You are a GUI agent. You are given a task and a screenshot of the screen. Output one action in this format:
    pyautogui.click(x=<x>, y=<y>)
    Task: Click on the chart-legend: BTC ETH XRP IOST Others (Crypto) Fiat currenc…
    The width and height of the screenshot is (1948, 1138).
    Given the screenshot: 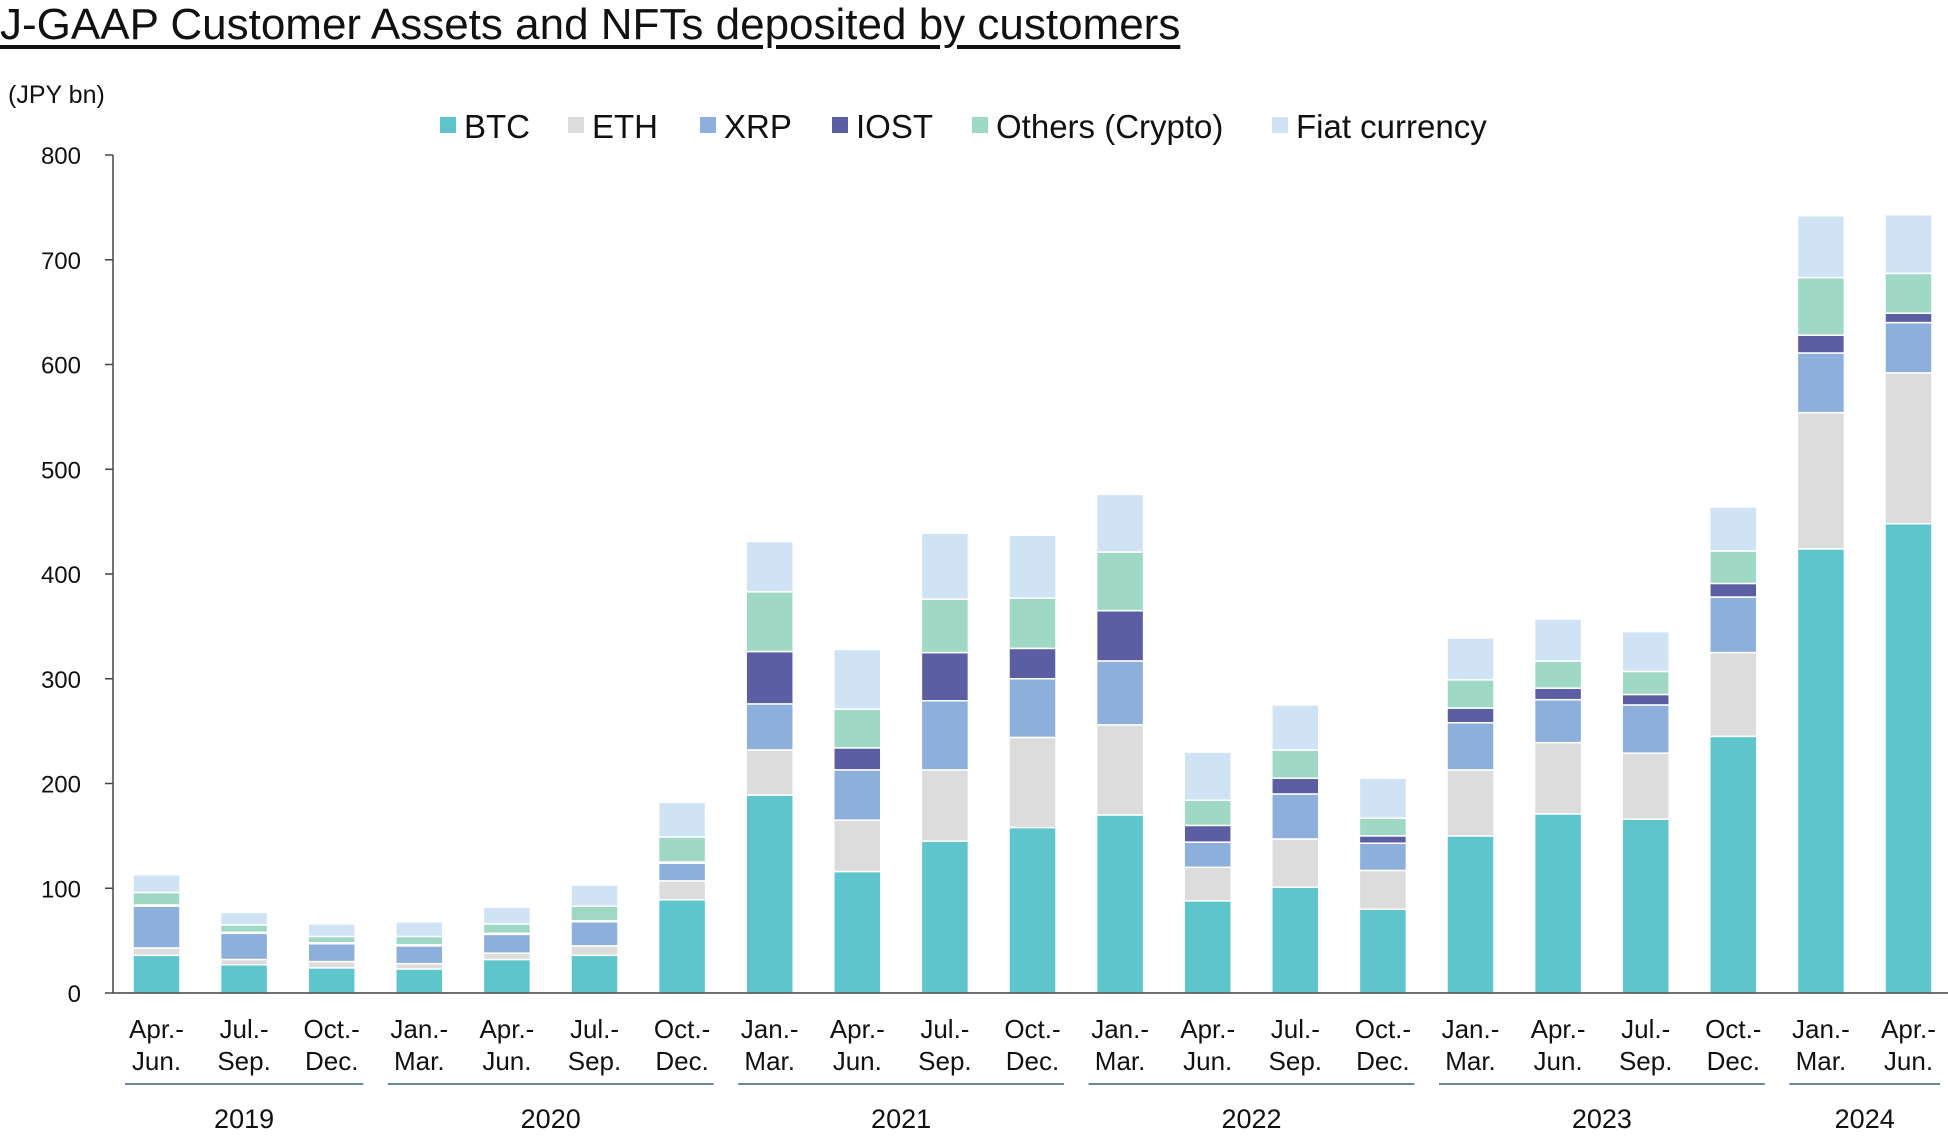 What is the action you would take?
    pyautogui.click(x=963, y=126)
    